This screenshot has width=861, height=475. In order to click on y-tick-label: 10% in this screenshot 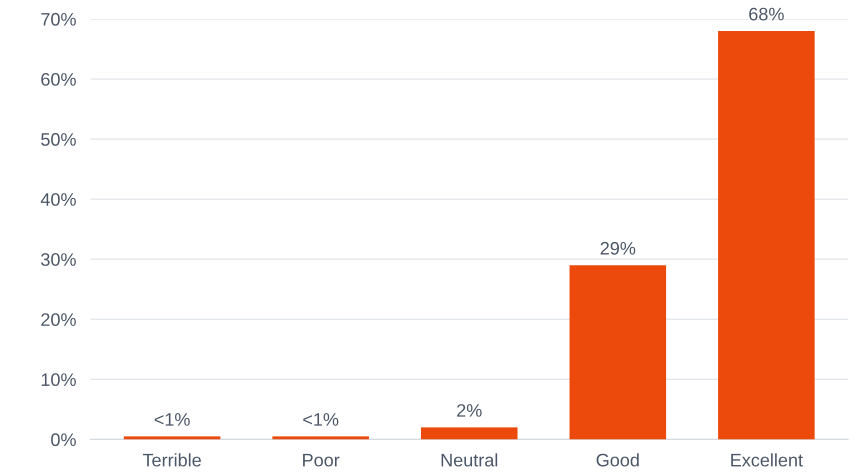, I will do `click(59, 379)`.